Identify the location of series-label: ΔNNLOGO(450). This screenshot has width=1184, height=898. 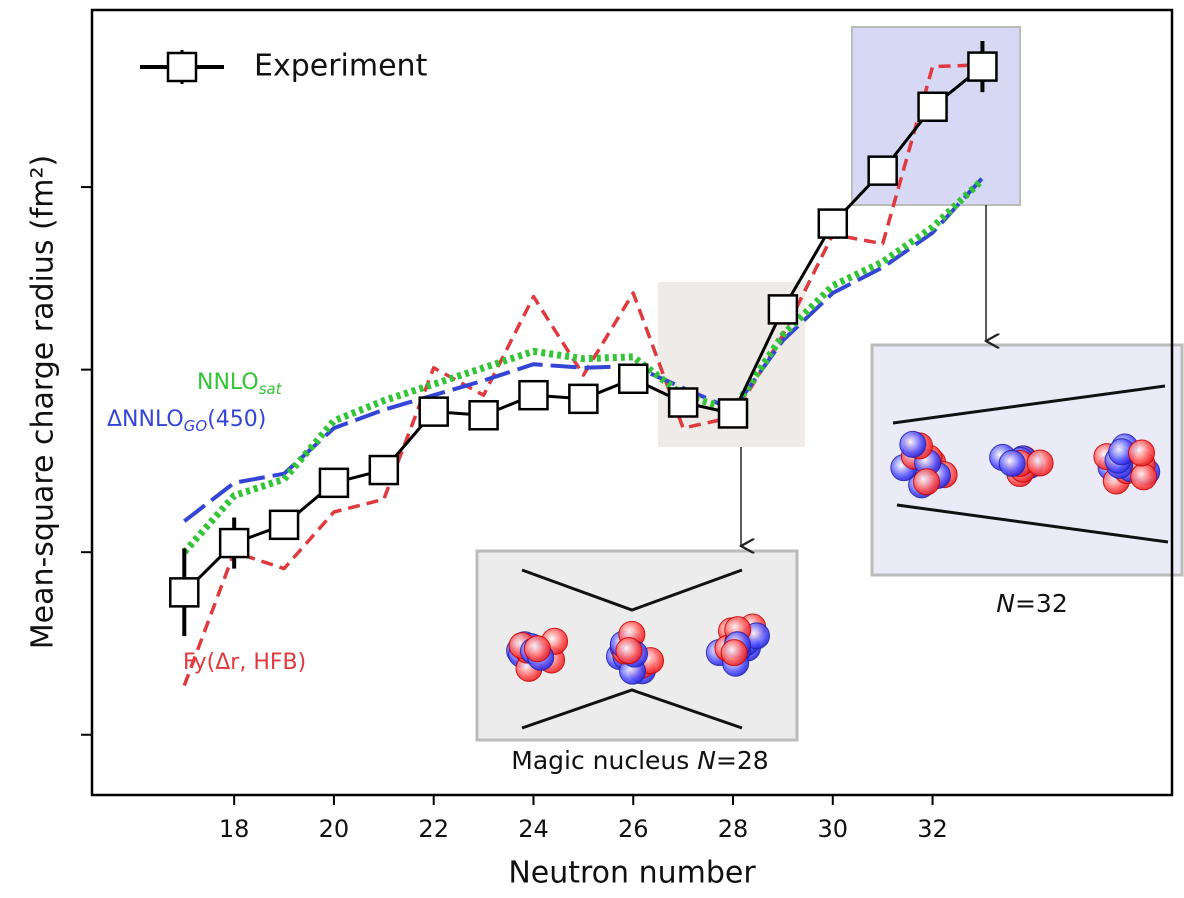
(186, 421).